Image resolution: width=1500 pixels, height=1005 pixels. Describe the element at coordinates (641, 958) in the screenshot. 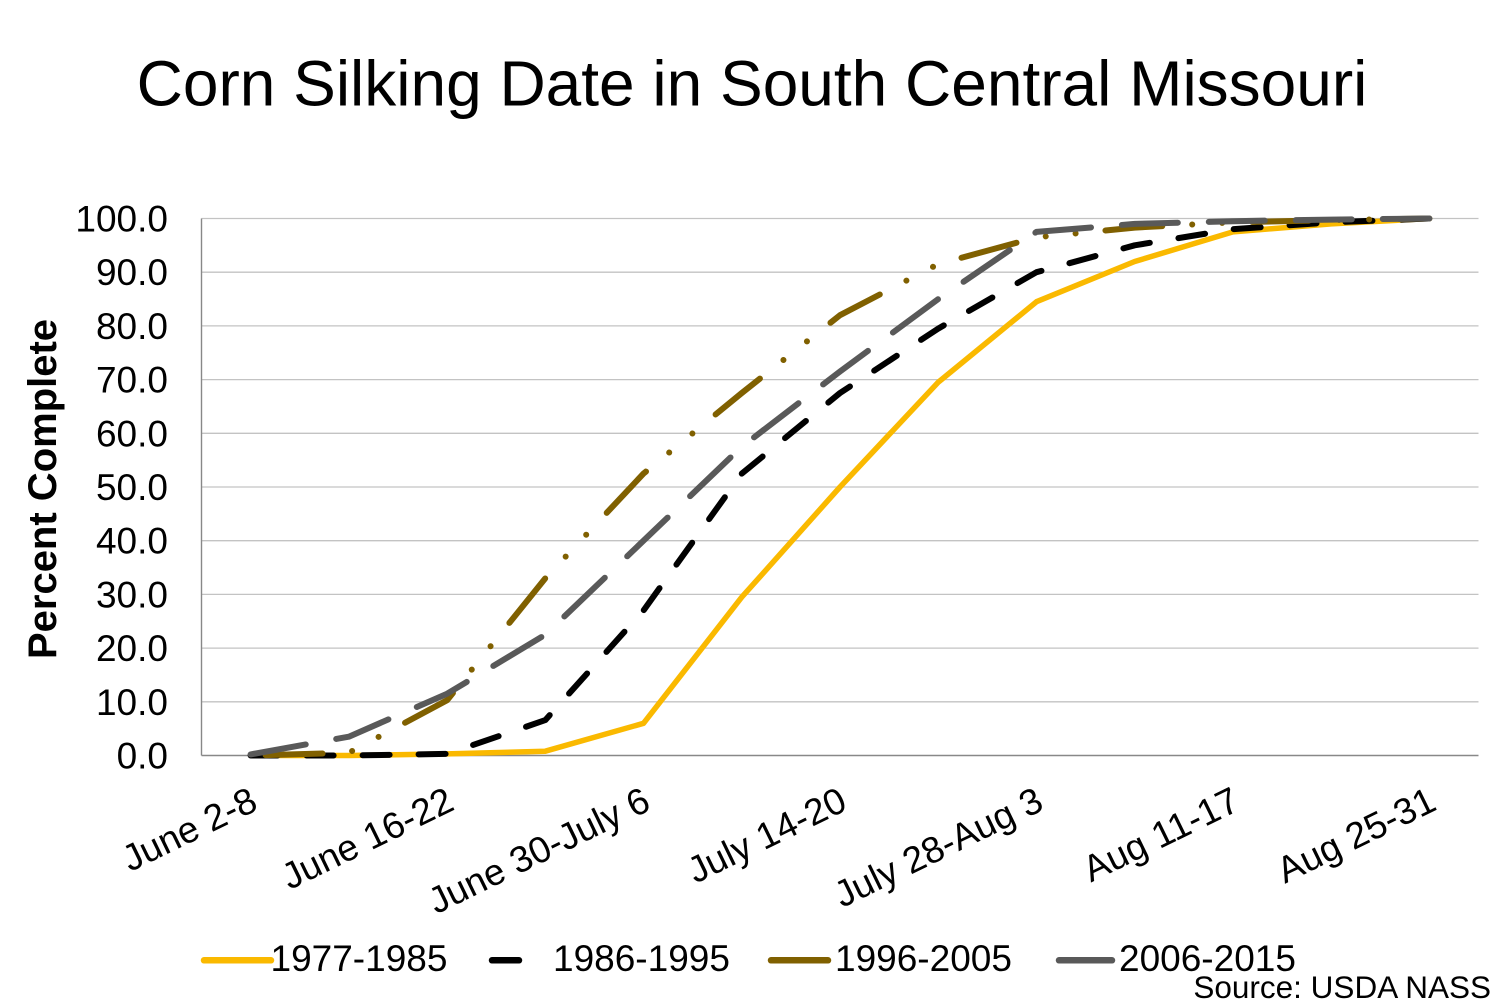

I see `svg-text: 1986-1995` at that location.